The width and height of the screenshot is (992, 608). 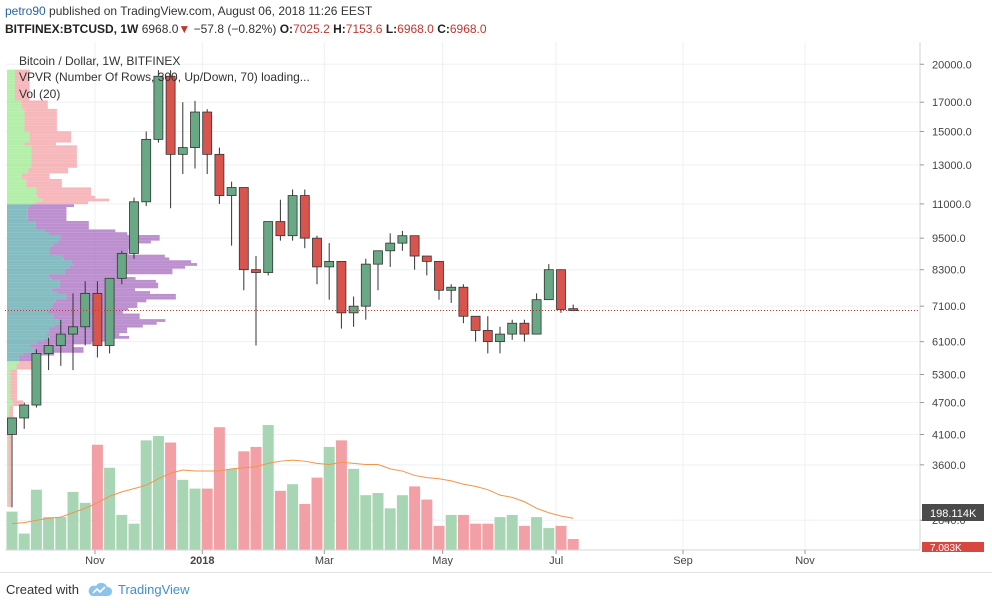 I want to click on tradingview-brand-link: TradingView, so click(x=154, y=589).